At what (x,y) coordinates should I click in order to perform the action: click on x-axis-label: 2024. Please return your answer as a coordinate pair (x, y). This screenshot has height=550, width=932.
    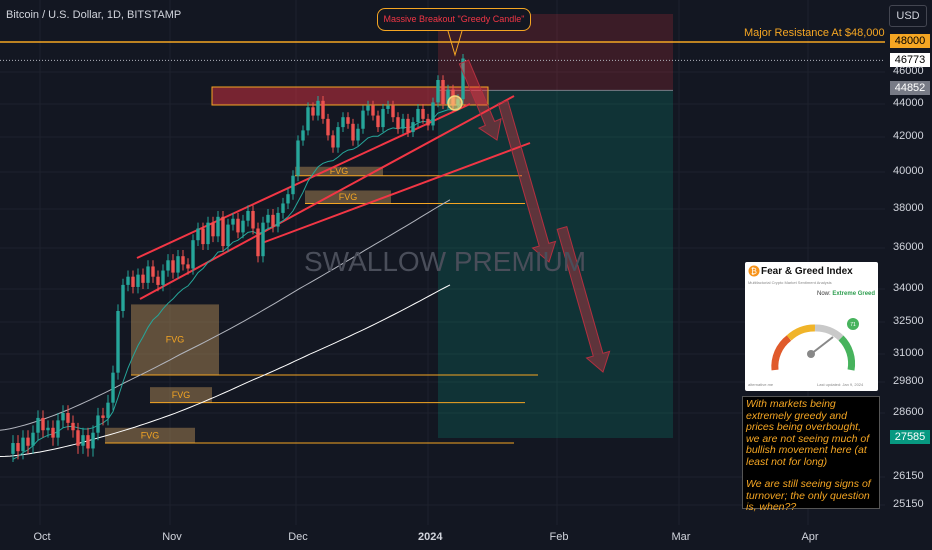
    Looking at the image, I should click on (430, 537).